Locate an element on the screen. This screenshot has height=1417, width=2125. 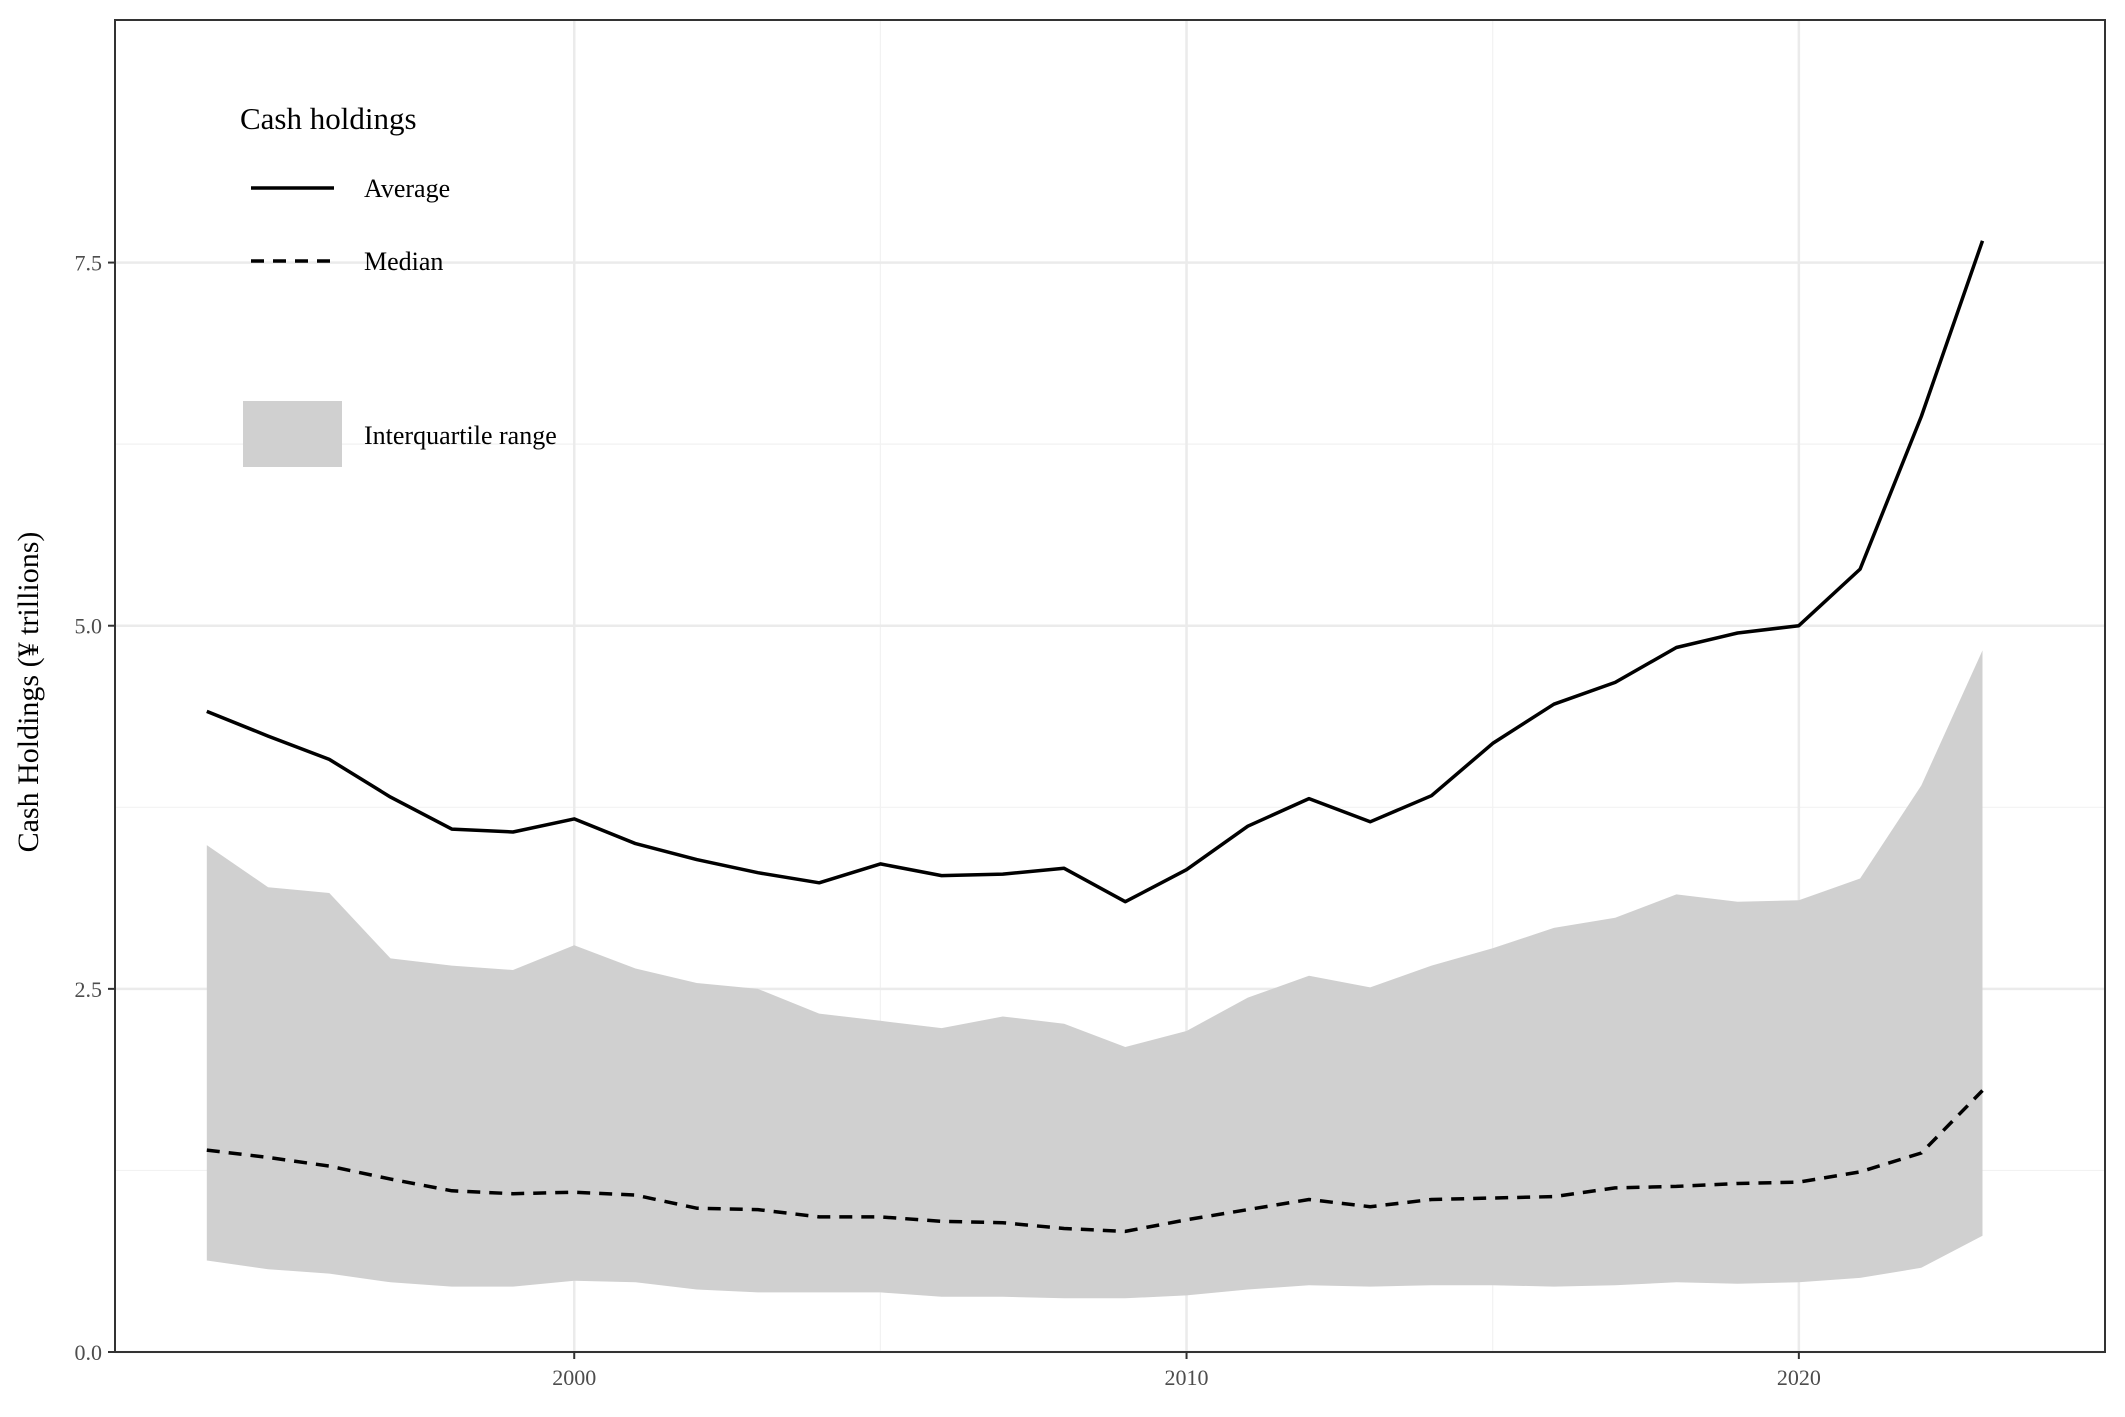
y-axis-title: Cash Holdings (¥ trillions) is located at coordinates (28, 692).